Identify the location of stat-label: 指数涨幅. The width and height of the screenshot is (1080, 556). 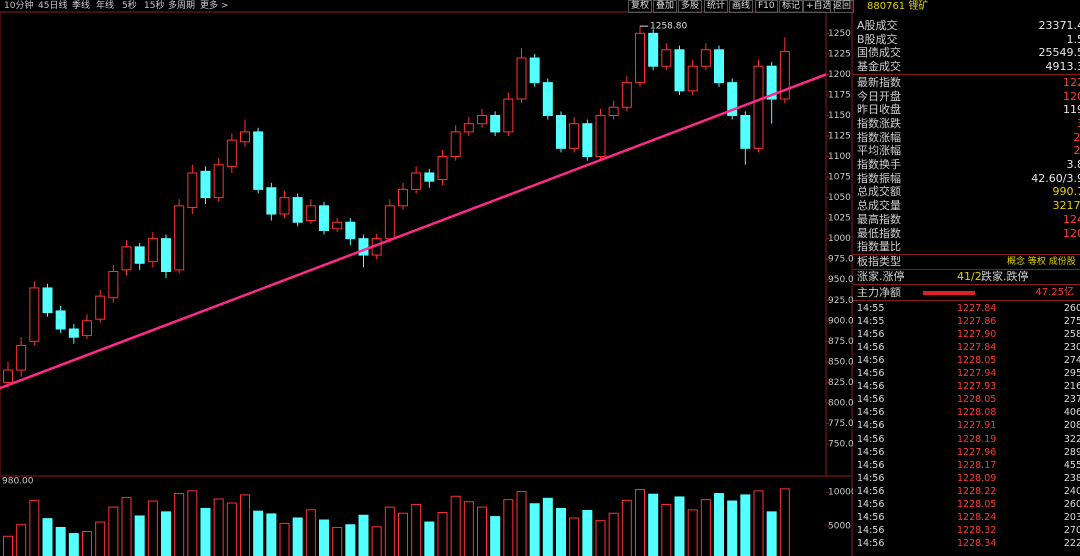
(879, 137).